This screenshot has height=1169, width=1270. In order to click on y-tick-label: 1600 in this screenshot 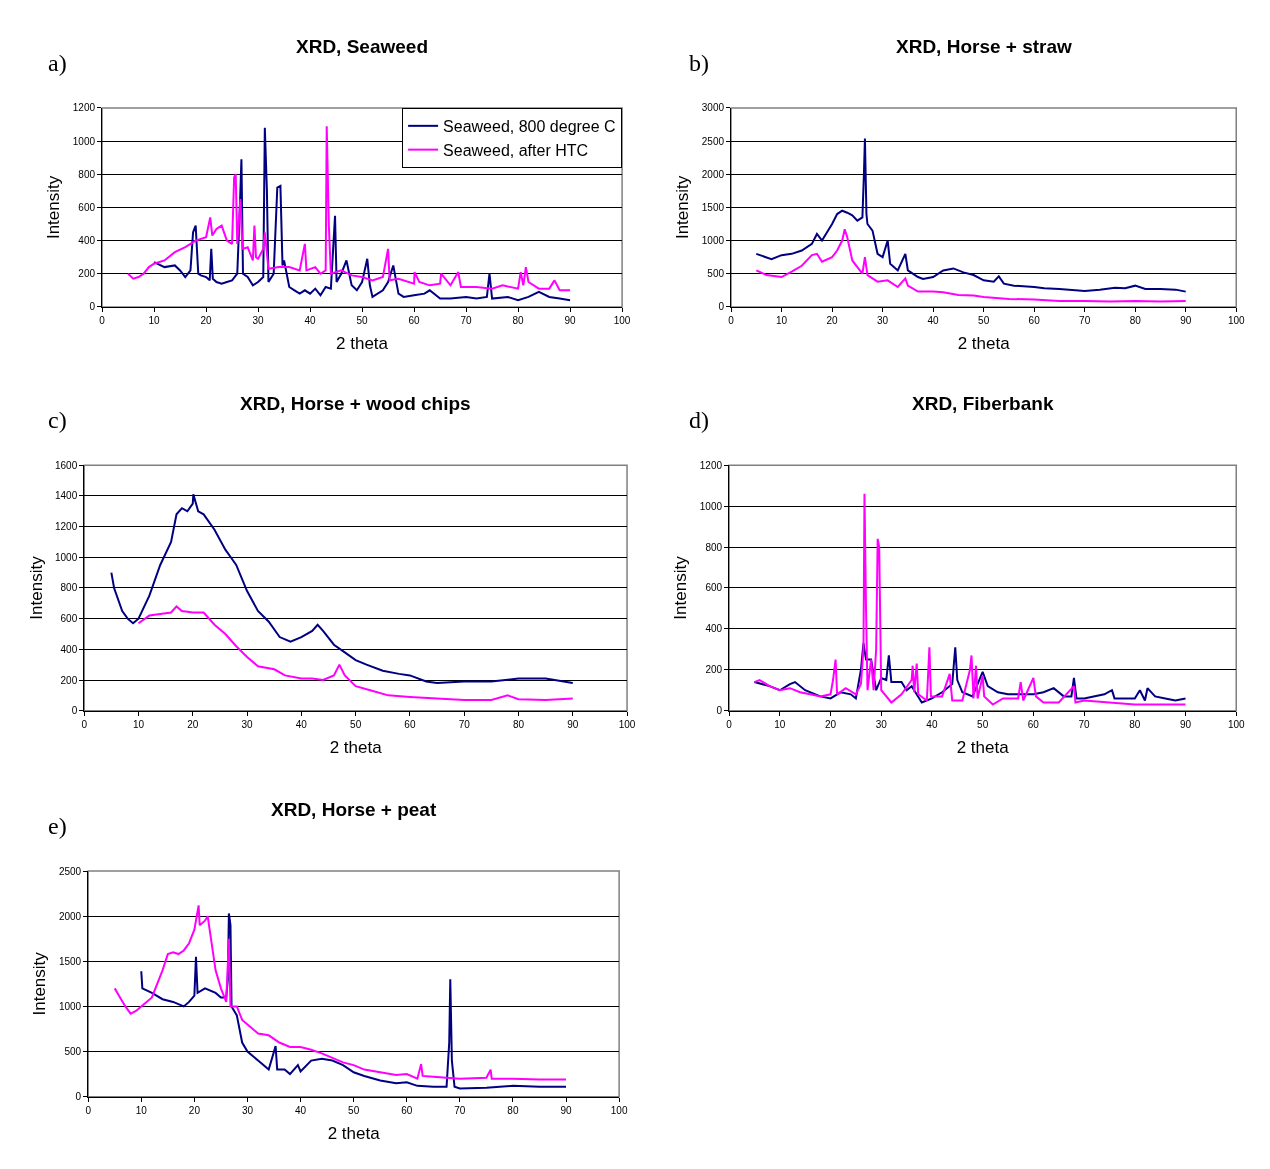, I will do `click(66, 465)`.